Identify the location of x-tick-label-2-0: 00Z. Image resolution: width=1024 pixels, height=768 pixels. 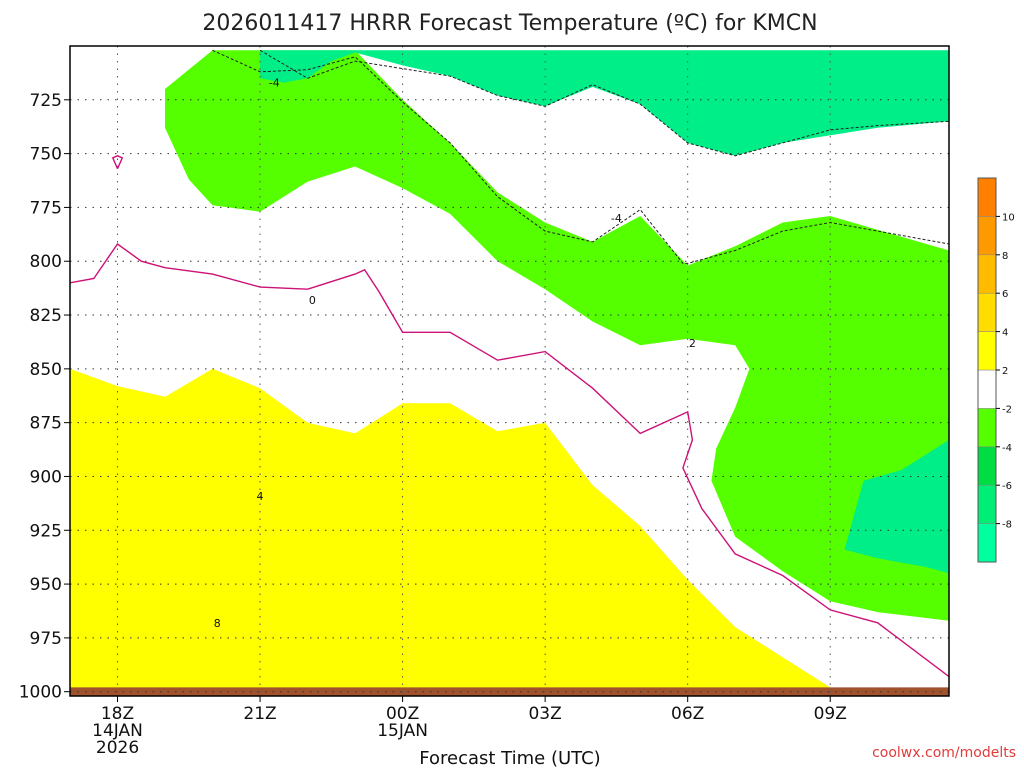
(402, 714).